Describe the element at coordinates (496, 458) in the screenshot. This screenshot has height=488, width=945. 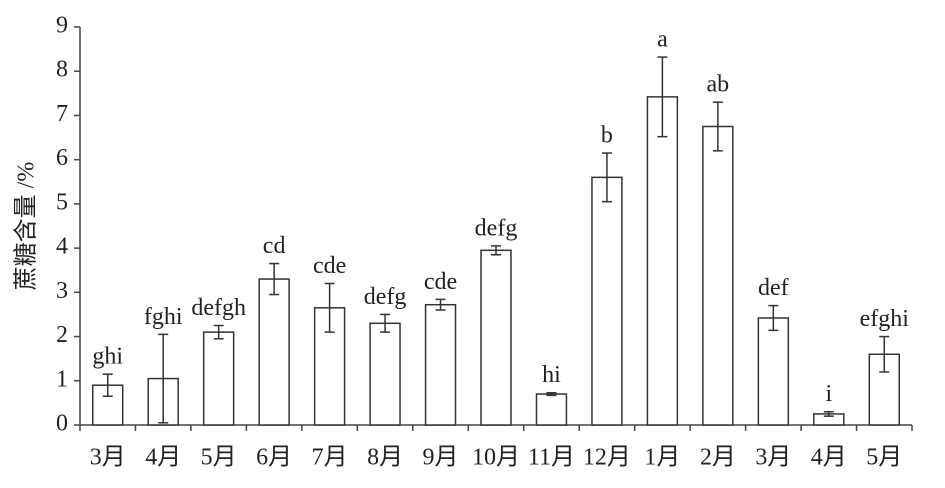
I see `x-tick-label: 10月` at that location.